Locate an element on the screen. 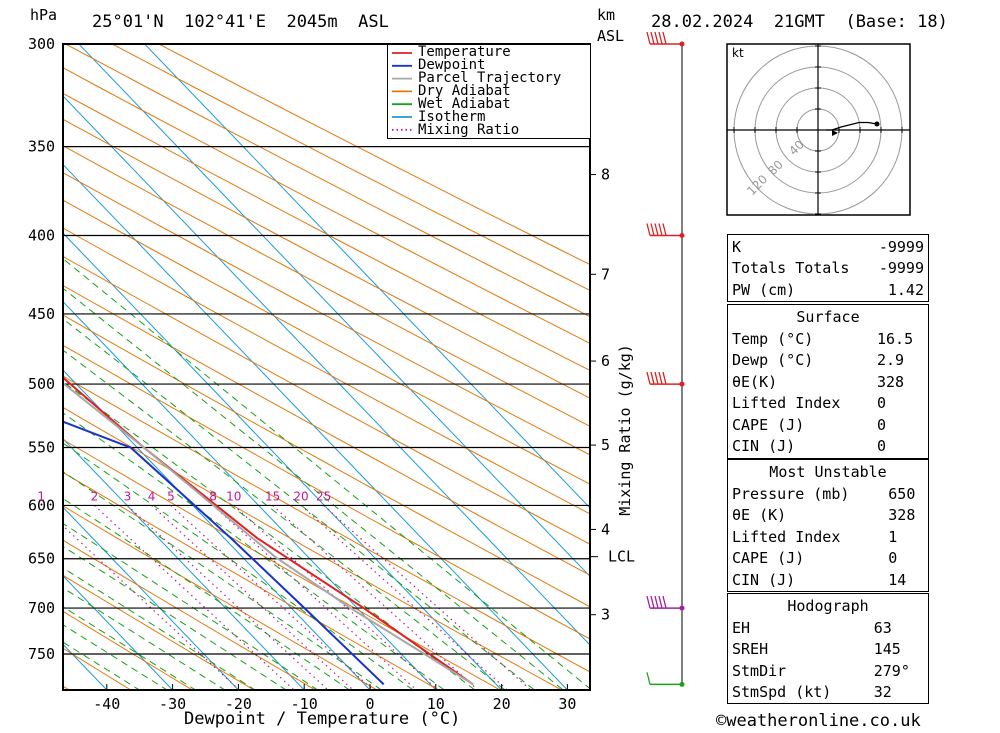 This screenshot has width=1000, height=733. legend-entry-wet-adiabat: Wet Adiabat is located at coordinates (464, 104).